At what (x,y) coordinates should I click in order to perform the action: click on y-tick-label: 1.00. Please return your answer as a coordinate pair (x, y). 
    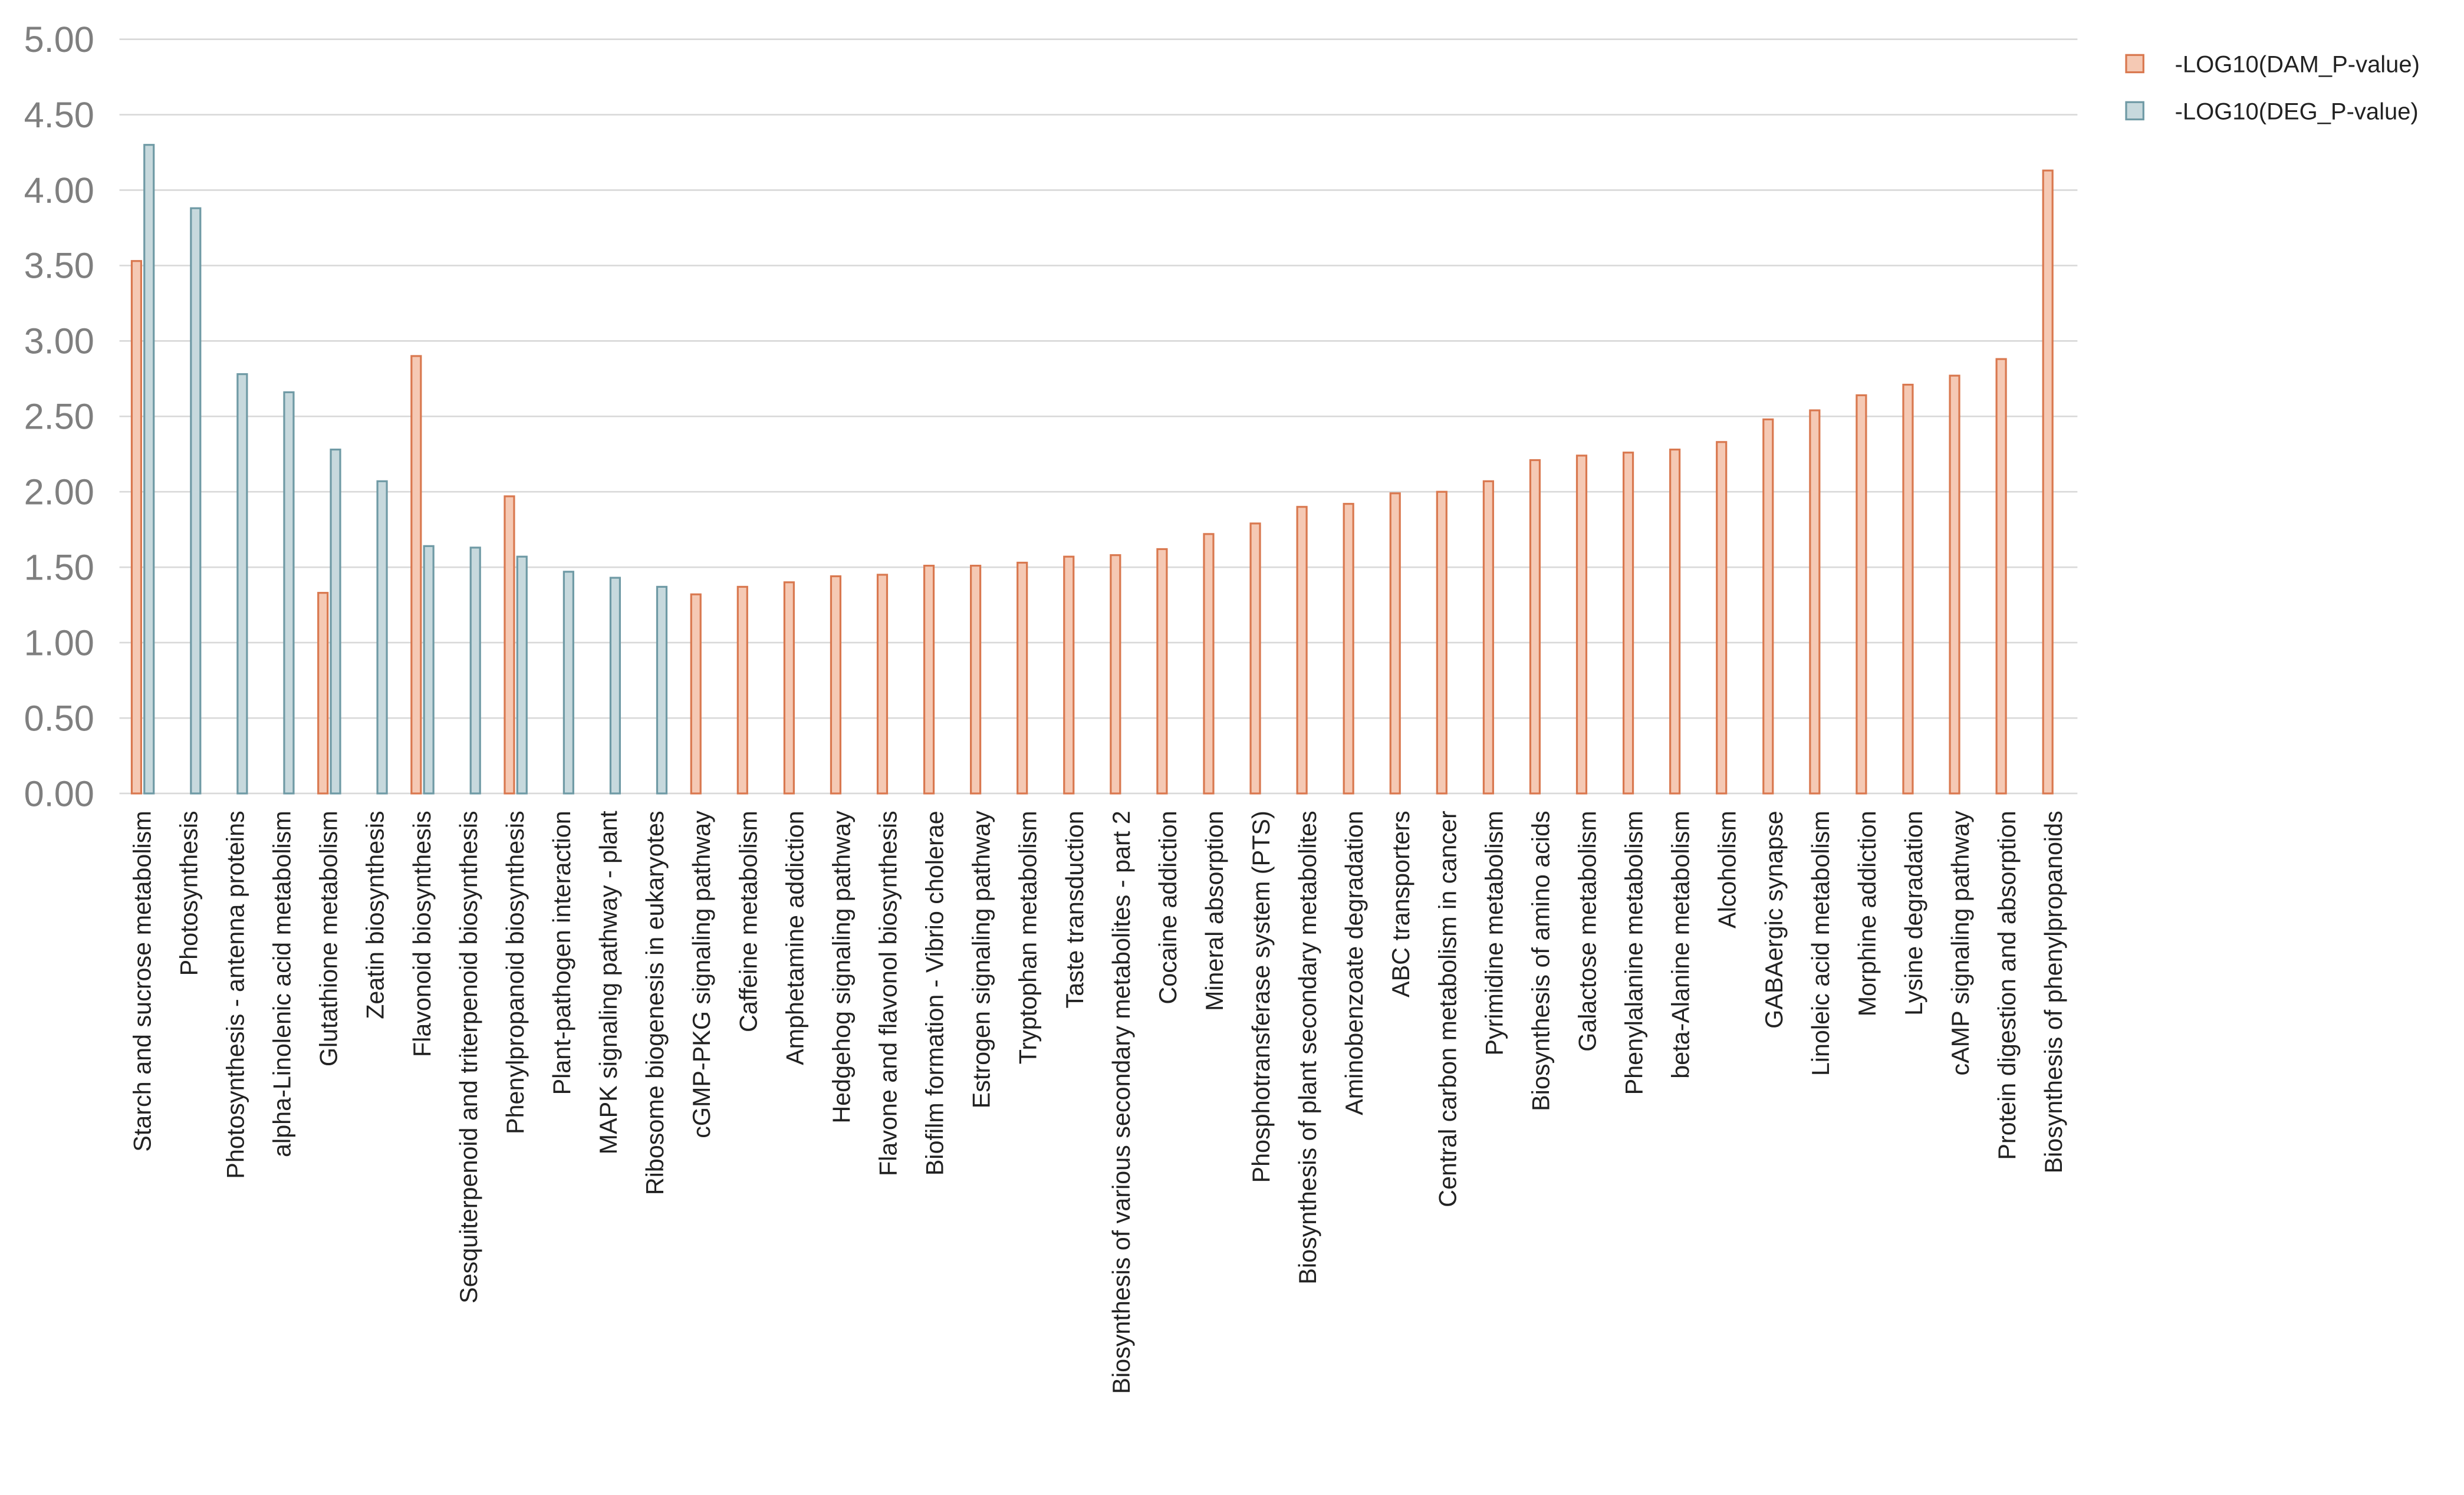
    Looking at the image, I should click on (59, 643).